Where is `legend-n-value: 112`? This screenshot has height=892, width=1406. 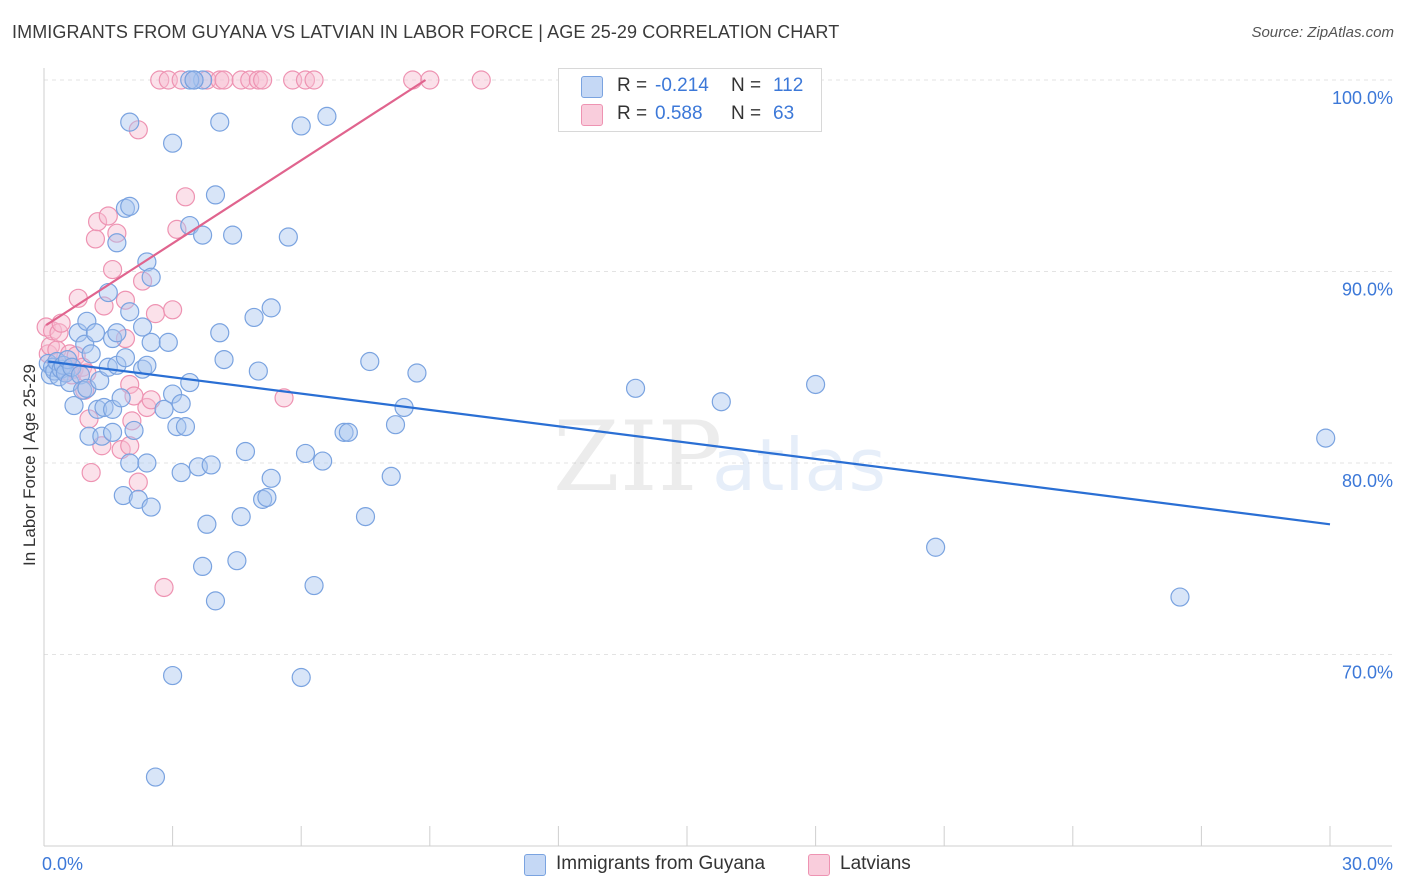 legend-n-value: 112 is located at coordinates (788, 85).